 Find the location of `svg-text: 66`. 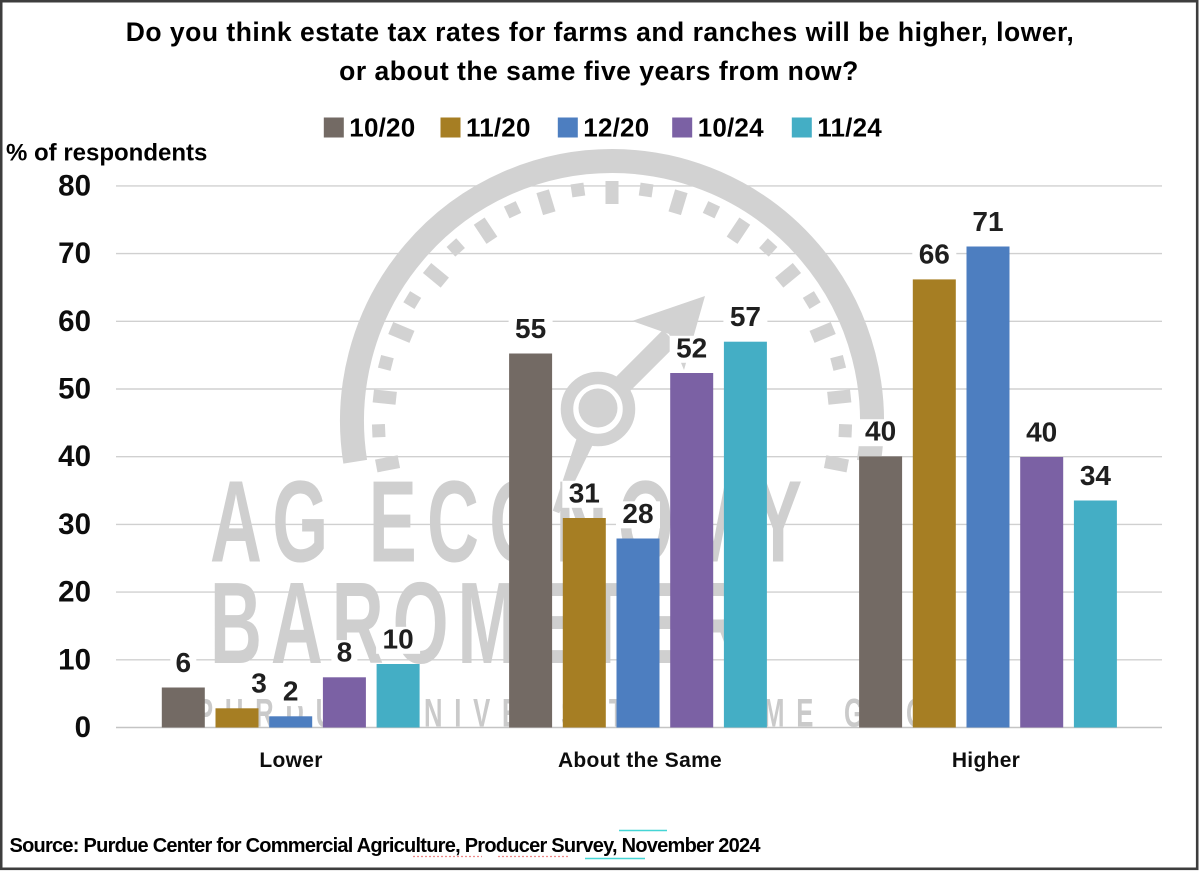

svg-text: 66 is located at coordinates (934, 254).